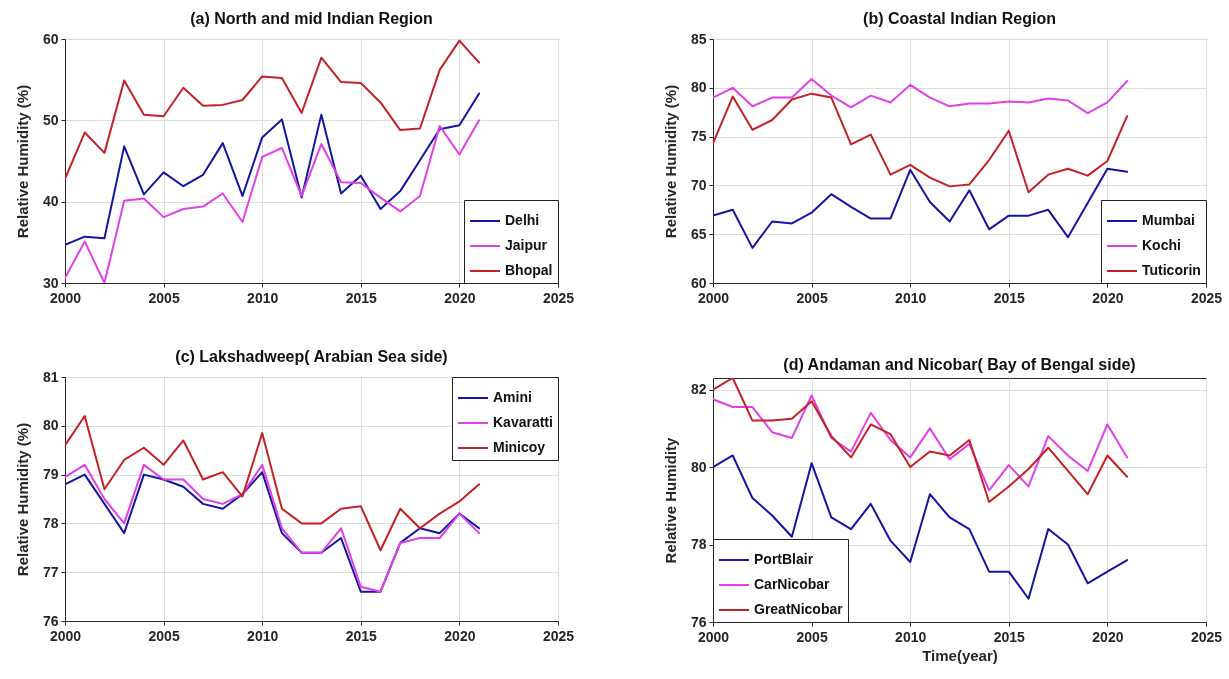 This screenshot has height=679, width=1229. I want to click on y-tick-label: 70, so click(698, 184).